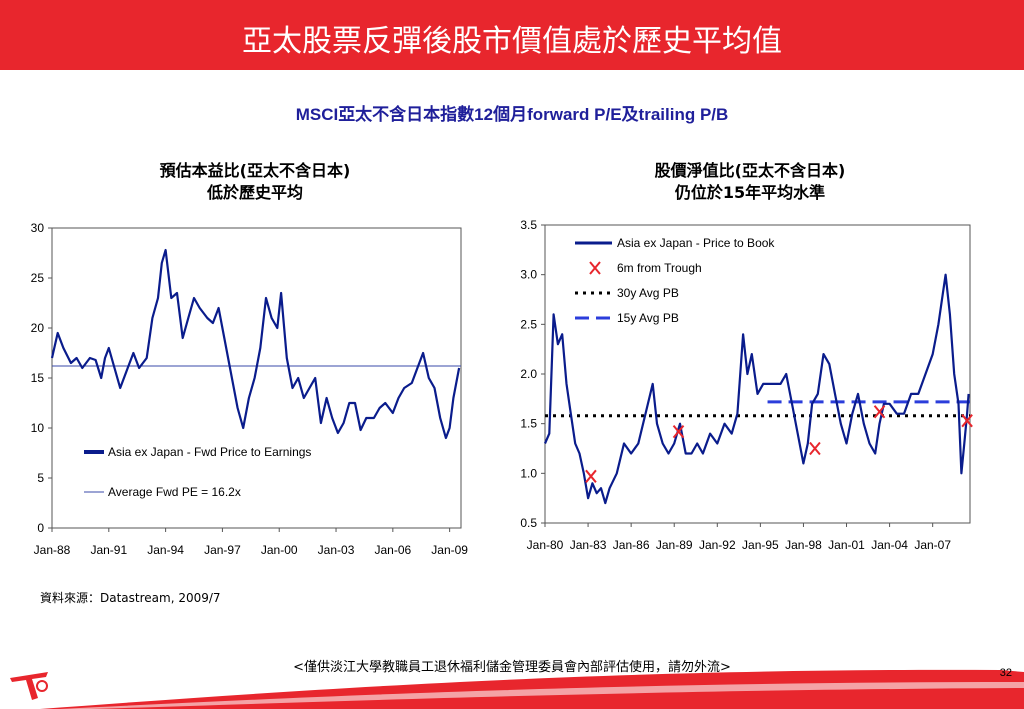 The width and height of the screenshot is (1024, 709). I want to click on x-tick-label: Jan-83, so click(588, 545).